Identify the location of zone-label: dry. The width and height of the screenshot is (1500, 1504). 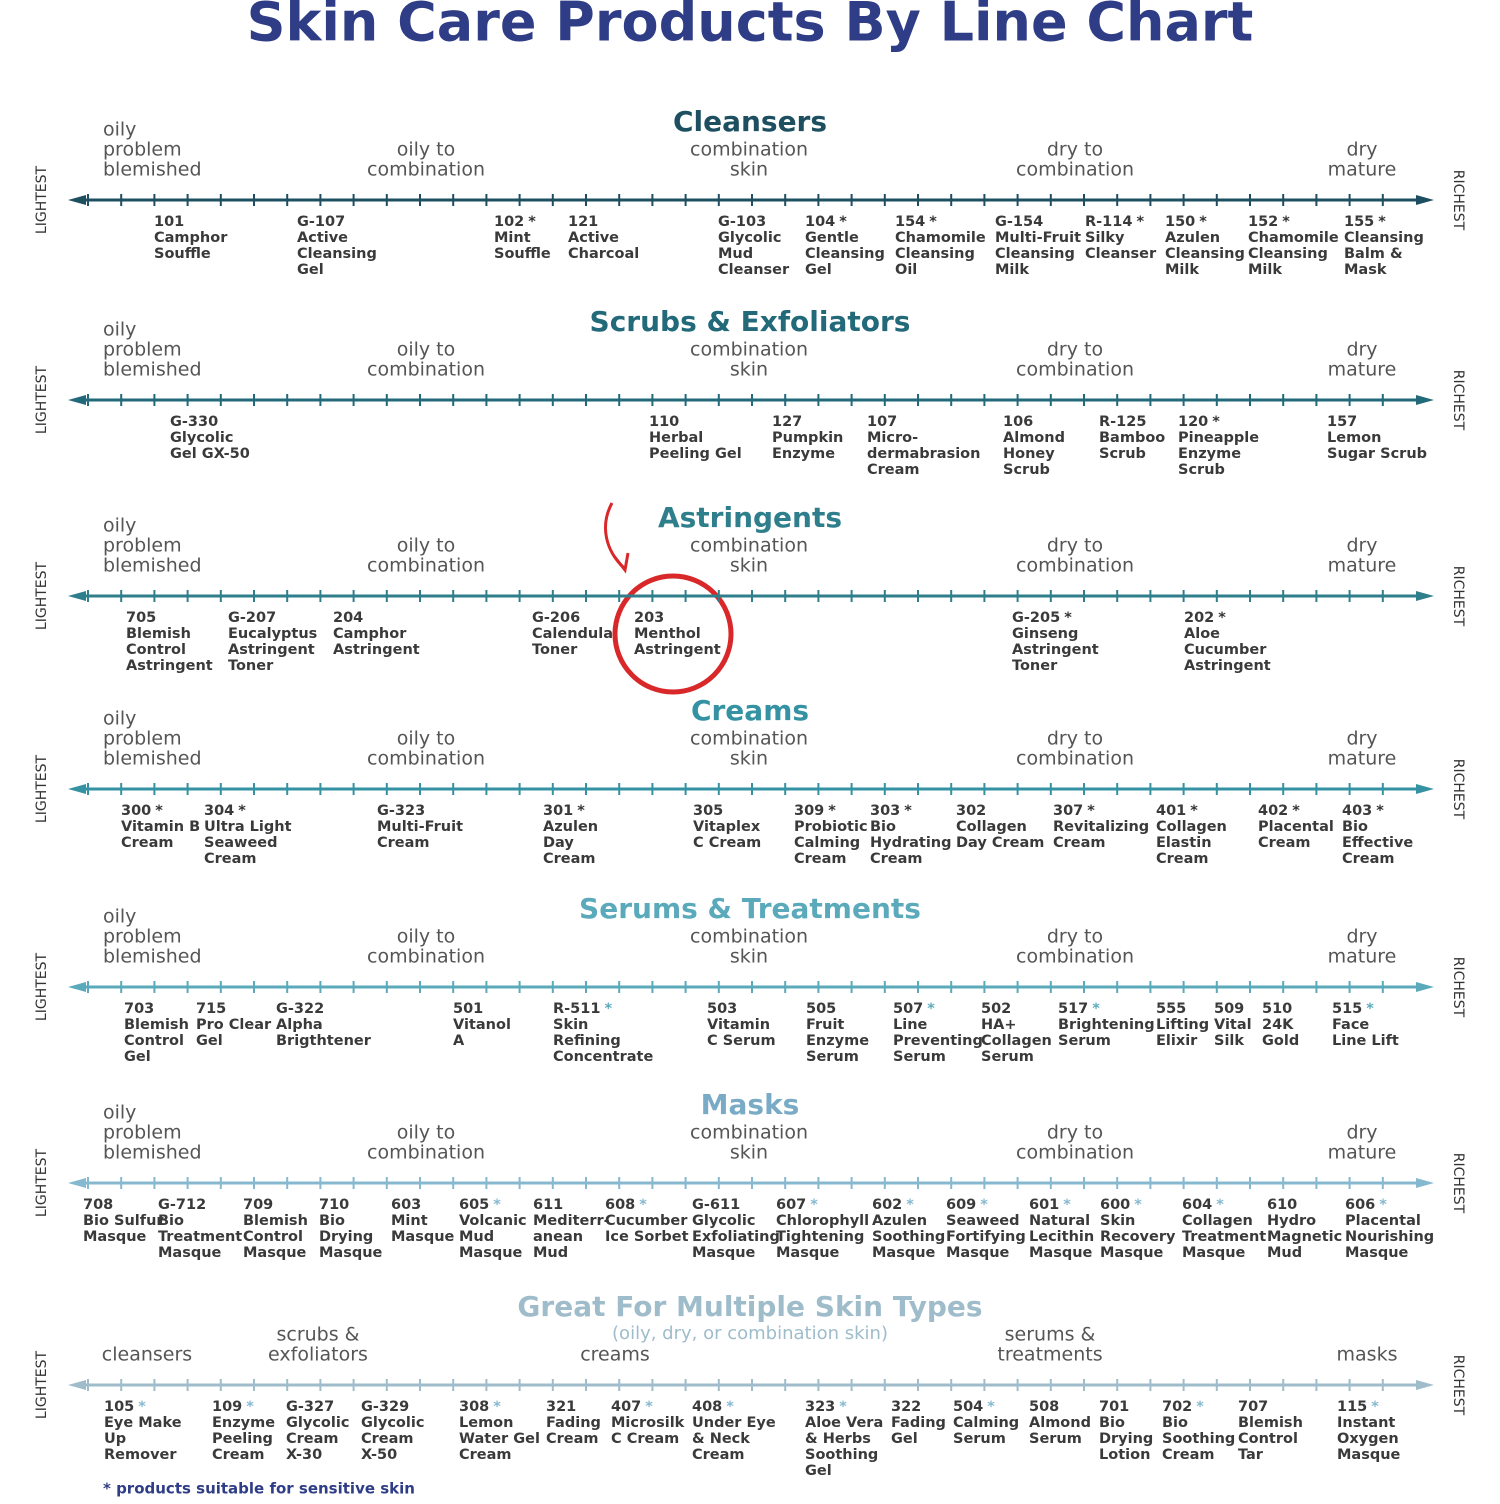
(1361, 546).